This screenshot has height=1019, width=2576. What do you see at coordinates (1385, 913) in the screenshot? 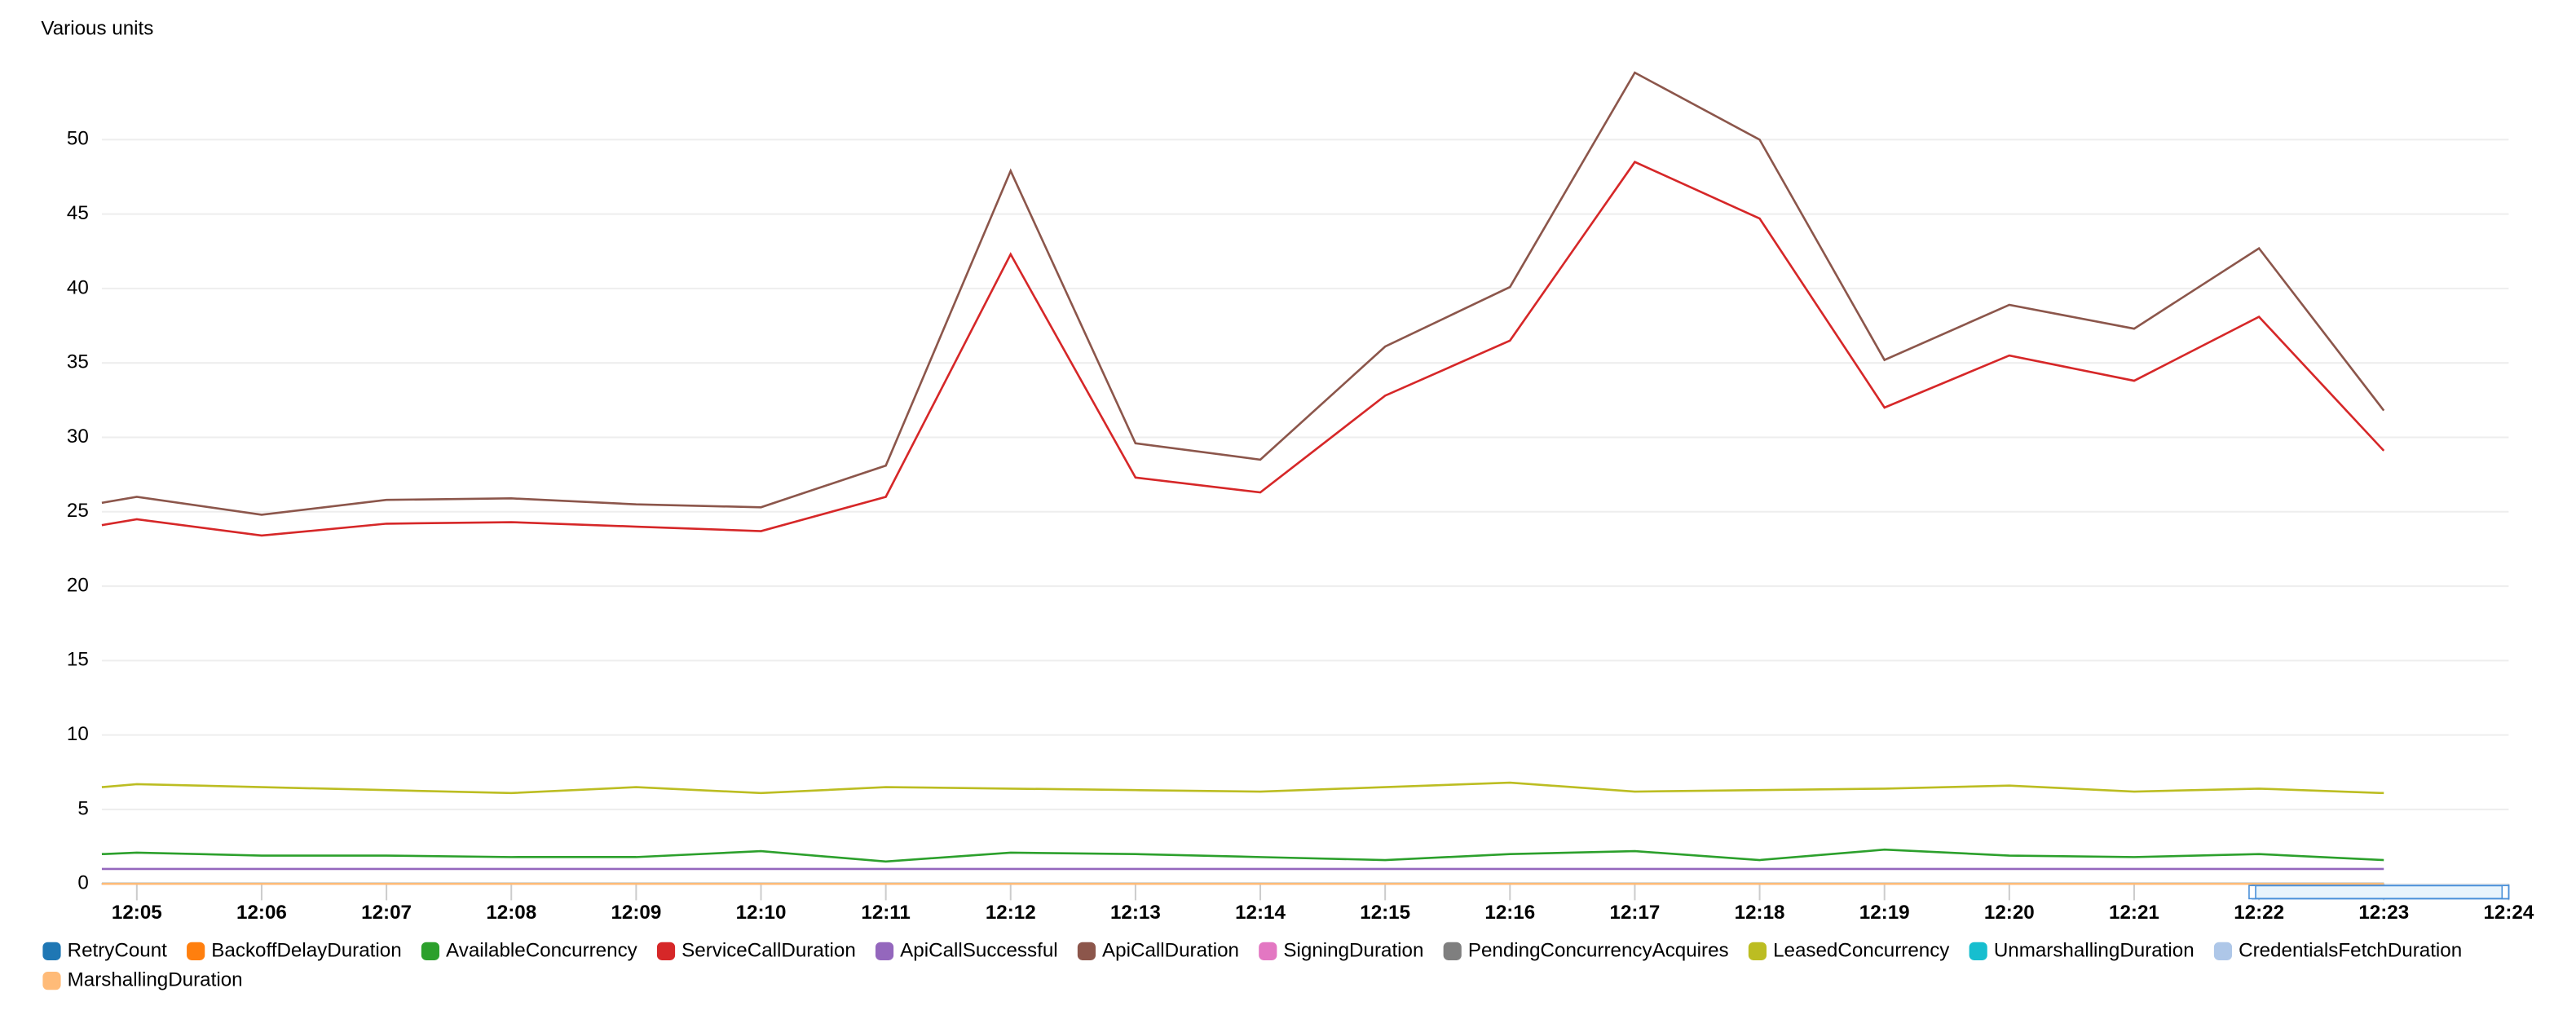
I see `x-tick-label: 12:15` at bounding box center [1385, 913].